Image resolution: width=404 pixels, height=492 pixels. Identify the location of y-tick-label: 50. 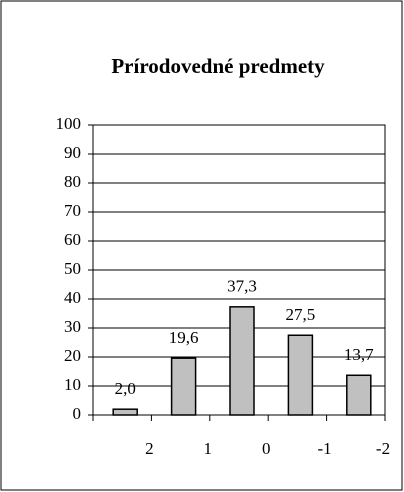
(72, 268).